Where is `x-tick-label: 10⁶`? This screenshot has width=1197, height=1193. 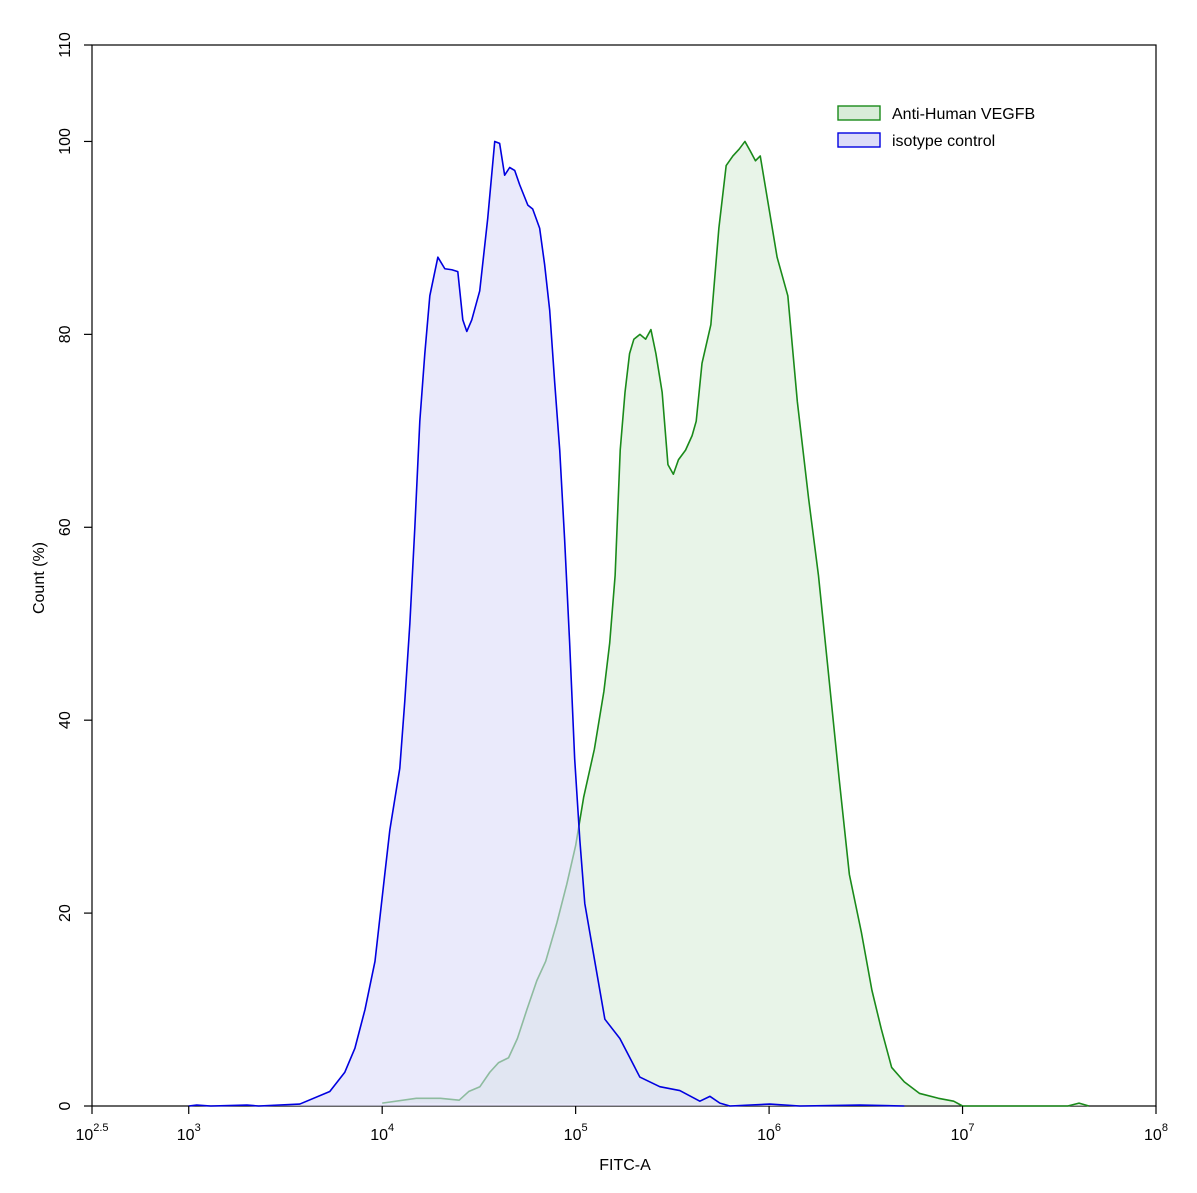 x-tick-label: 10⁶ is located at coordinates (769, 1133).